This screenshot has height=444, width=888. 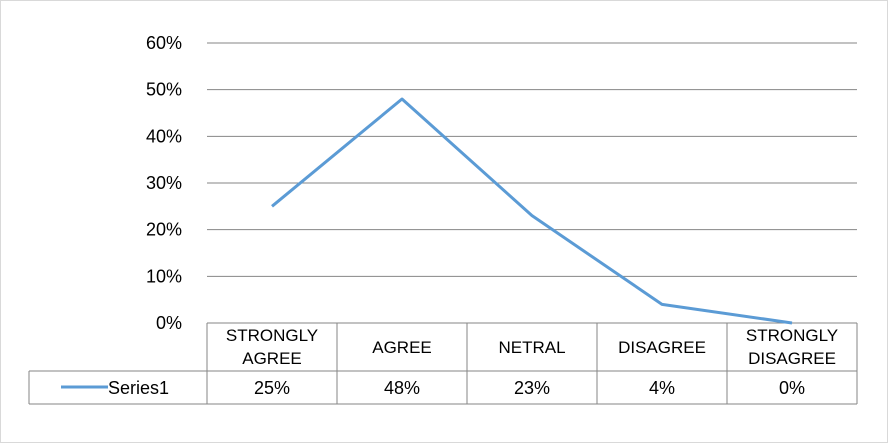 What do you see at coordinates (169, 323) in the screenshot?
I see `y-tick-label: 0%` at bounding box center [169, 323].